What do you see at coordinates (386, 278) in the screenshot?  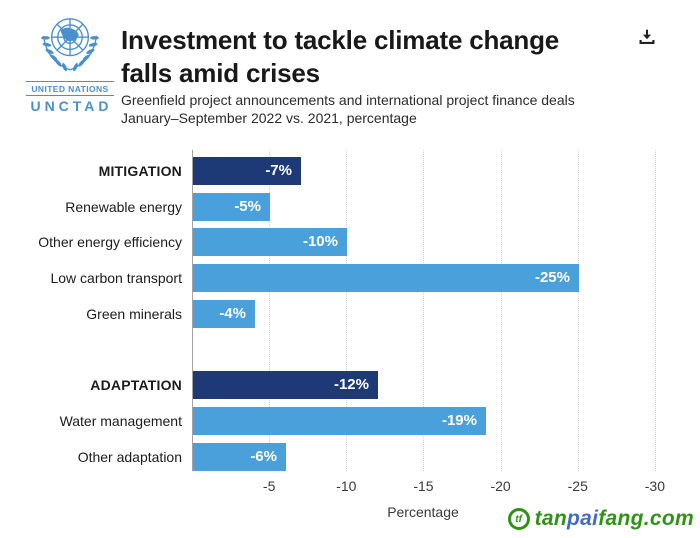 I see `bar-low-carbon-transport: -25%` at bounding box center [386, 278].